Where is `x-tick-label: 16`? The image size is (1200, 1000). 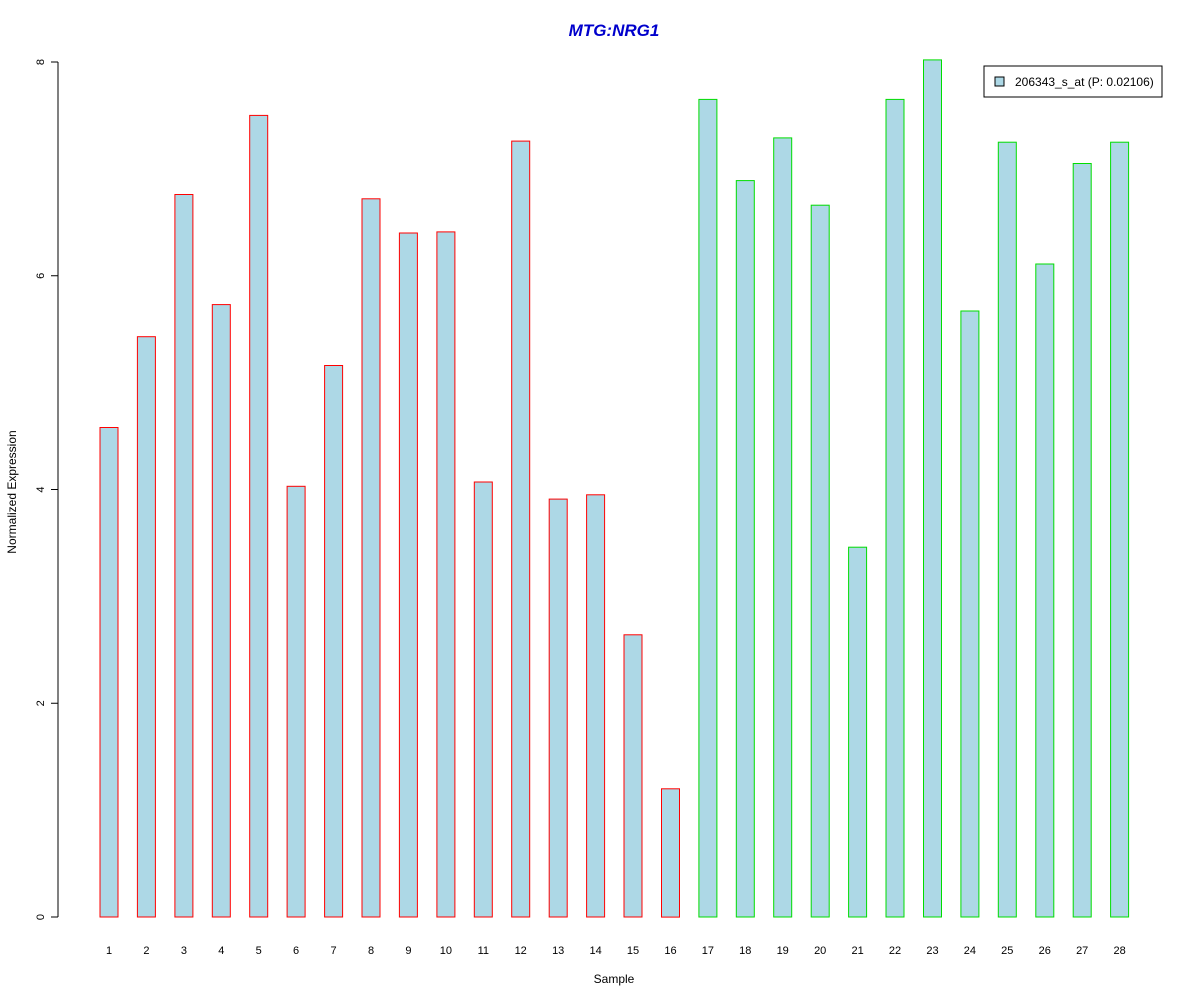 x-tick-label: 16 is located at coordinates (670, 951).